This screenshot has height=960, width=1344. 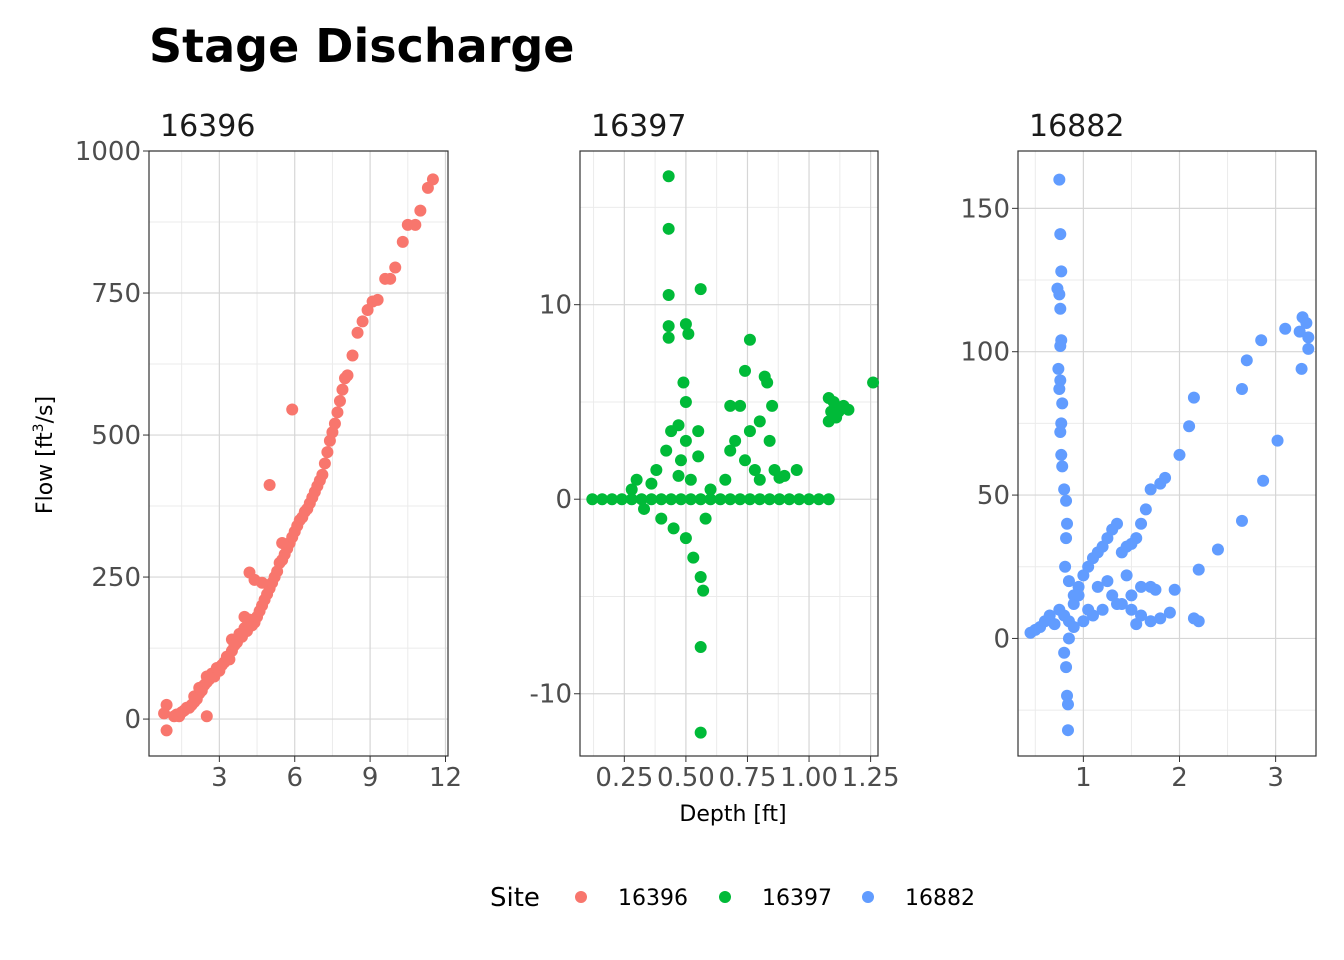 What do you see at coordinates (624, 778) in the screenshot?
I see `x-tick-label: 0.25` at bounding box center [624, 778].